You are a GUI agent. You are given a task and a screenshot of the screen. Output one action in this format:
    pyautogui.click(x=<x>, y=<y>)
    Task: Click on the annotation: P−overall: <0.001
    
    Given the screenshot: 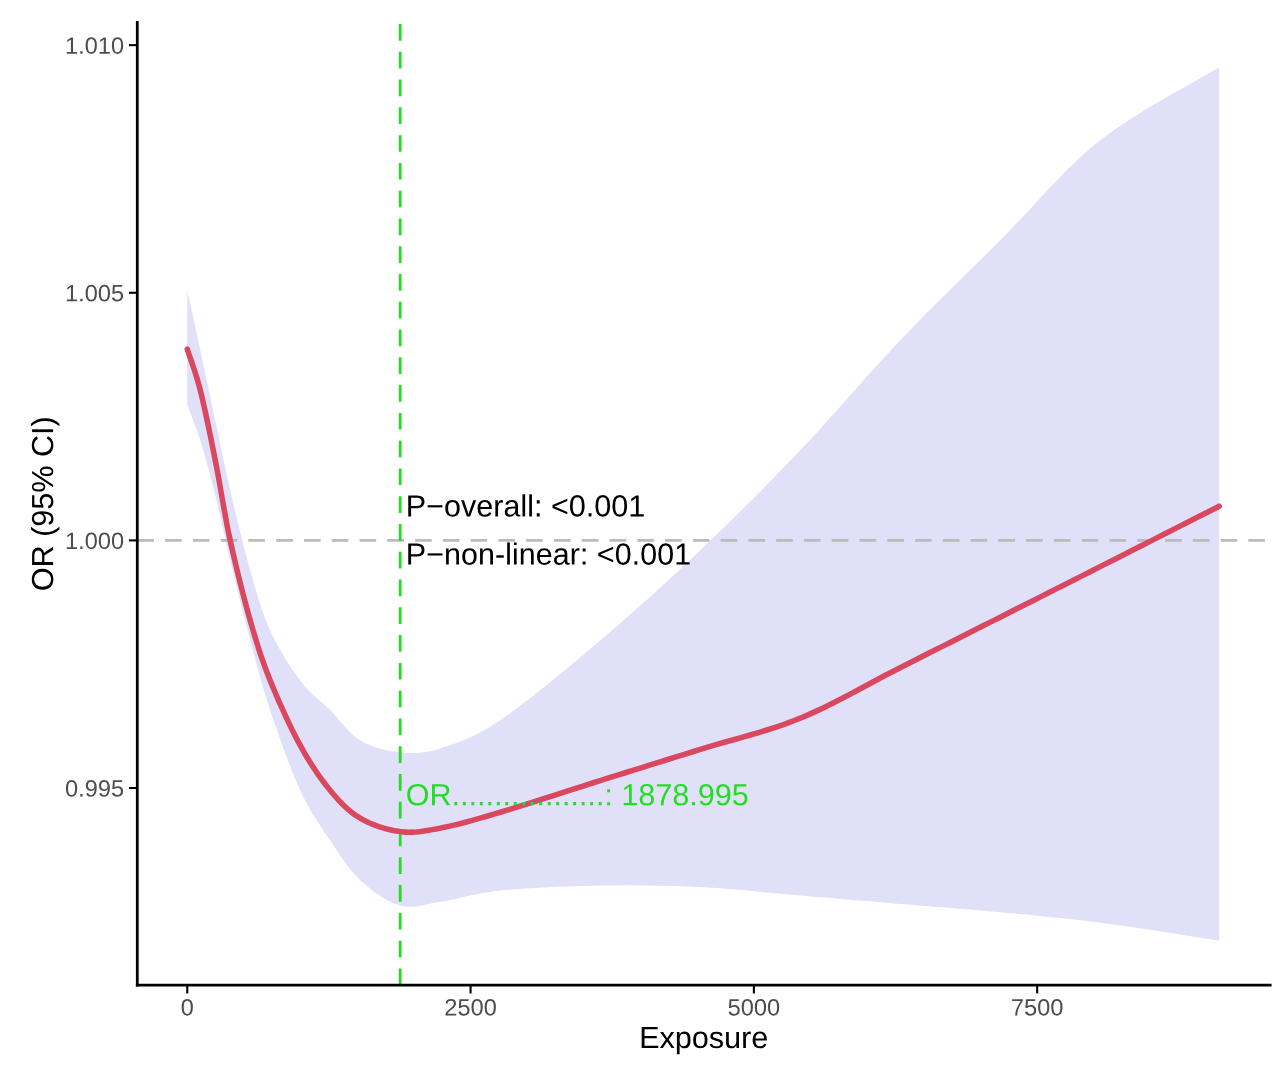 What is the action you would take?
    pyautogui.click(x=526, y=505)
    